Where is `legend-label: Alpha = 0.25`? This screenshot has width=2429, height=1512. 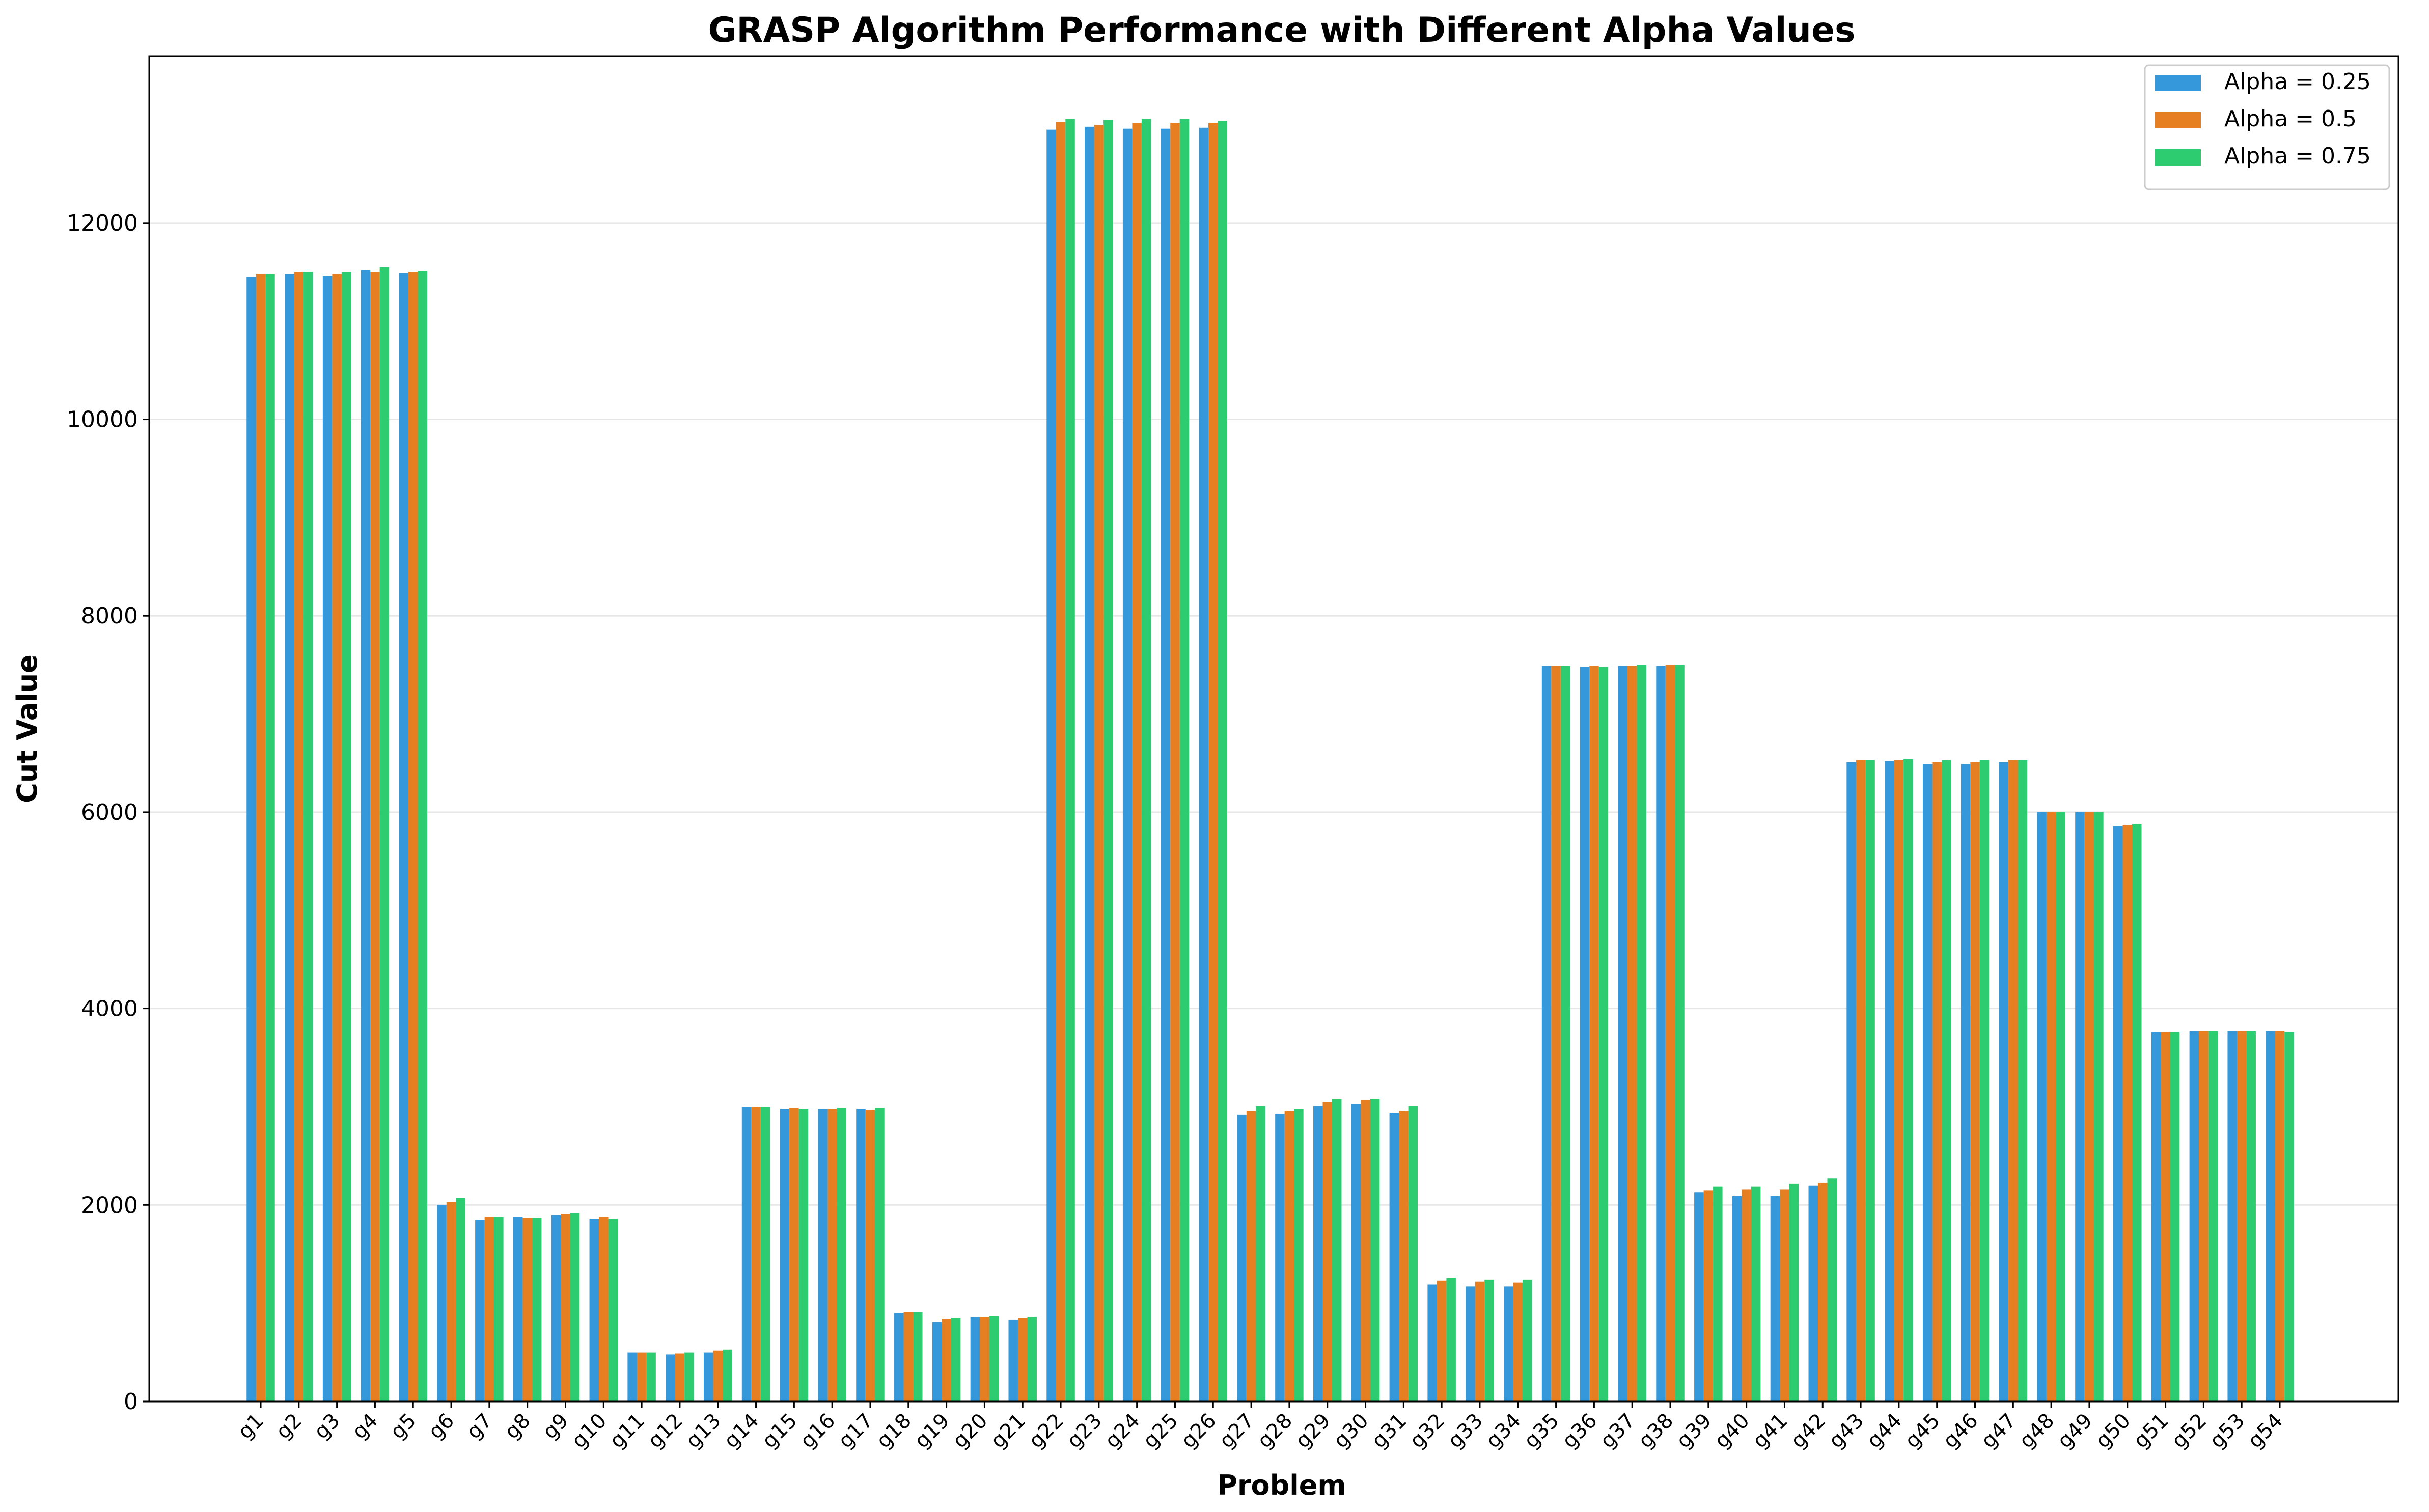
legend-label: Alpha = 0.25 is located at coordinates (2297, 82).